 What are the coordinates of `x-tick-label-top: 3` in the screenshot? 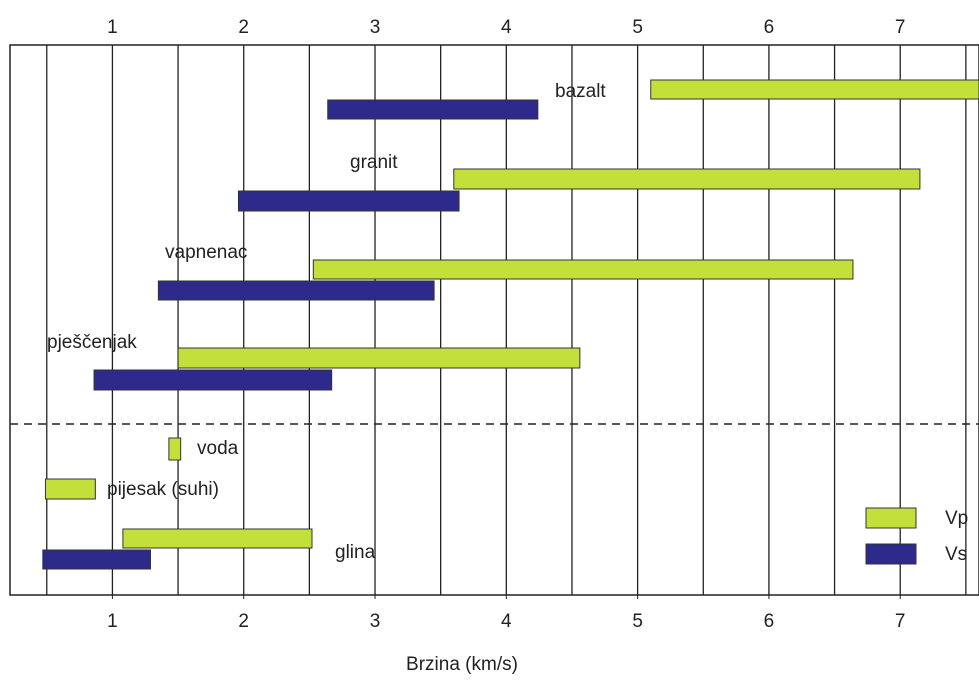 It's located at (375, 27).